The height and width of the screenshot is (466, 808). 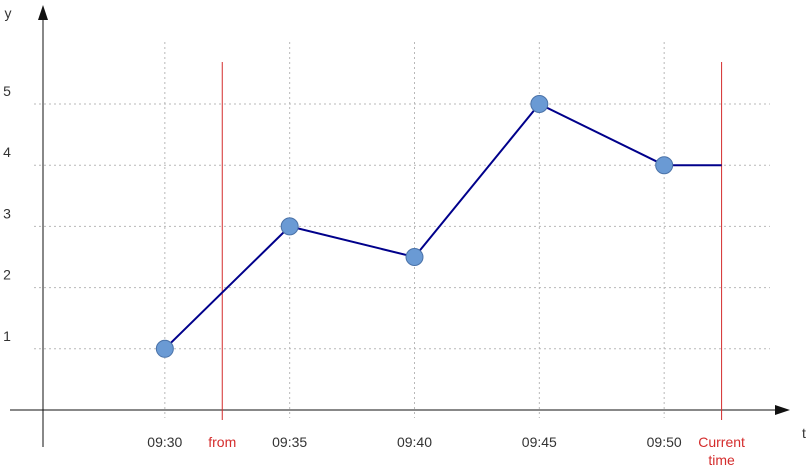 I want to click on y-axis-label: y, so click(x=8, y=13).